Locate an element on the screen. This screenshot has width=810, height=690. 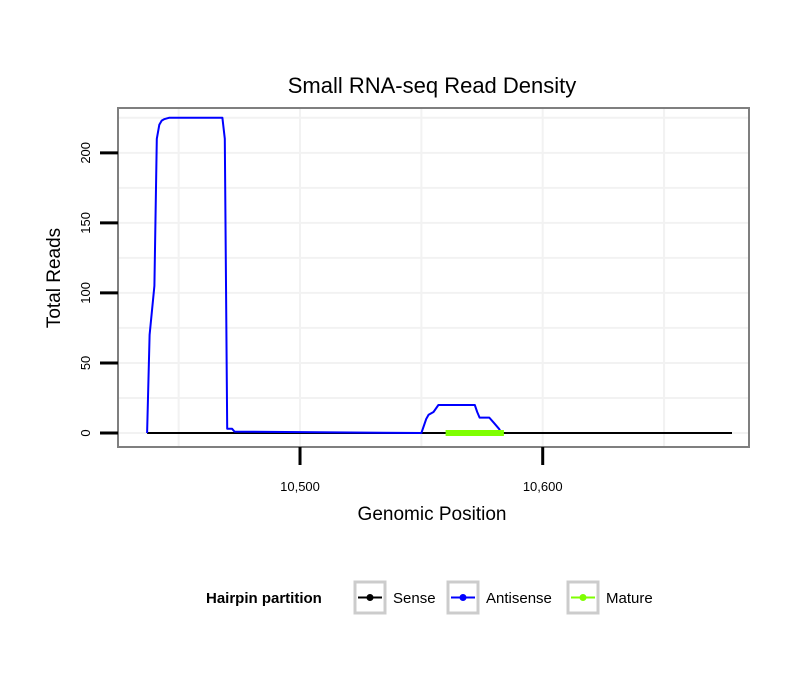
chart-title: Small RNA-seq Read Density is located at coordinates (432, 85).